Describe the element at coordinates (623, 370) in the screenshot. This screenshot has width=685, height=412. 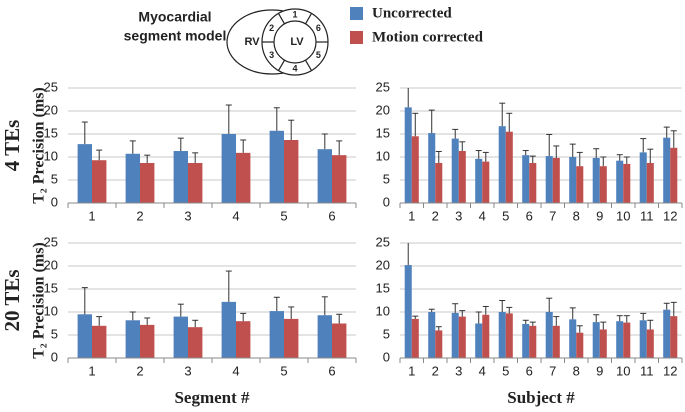
I see `x-tick-label: 10` at that location.